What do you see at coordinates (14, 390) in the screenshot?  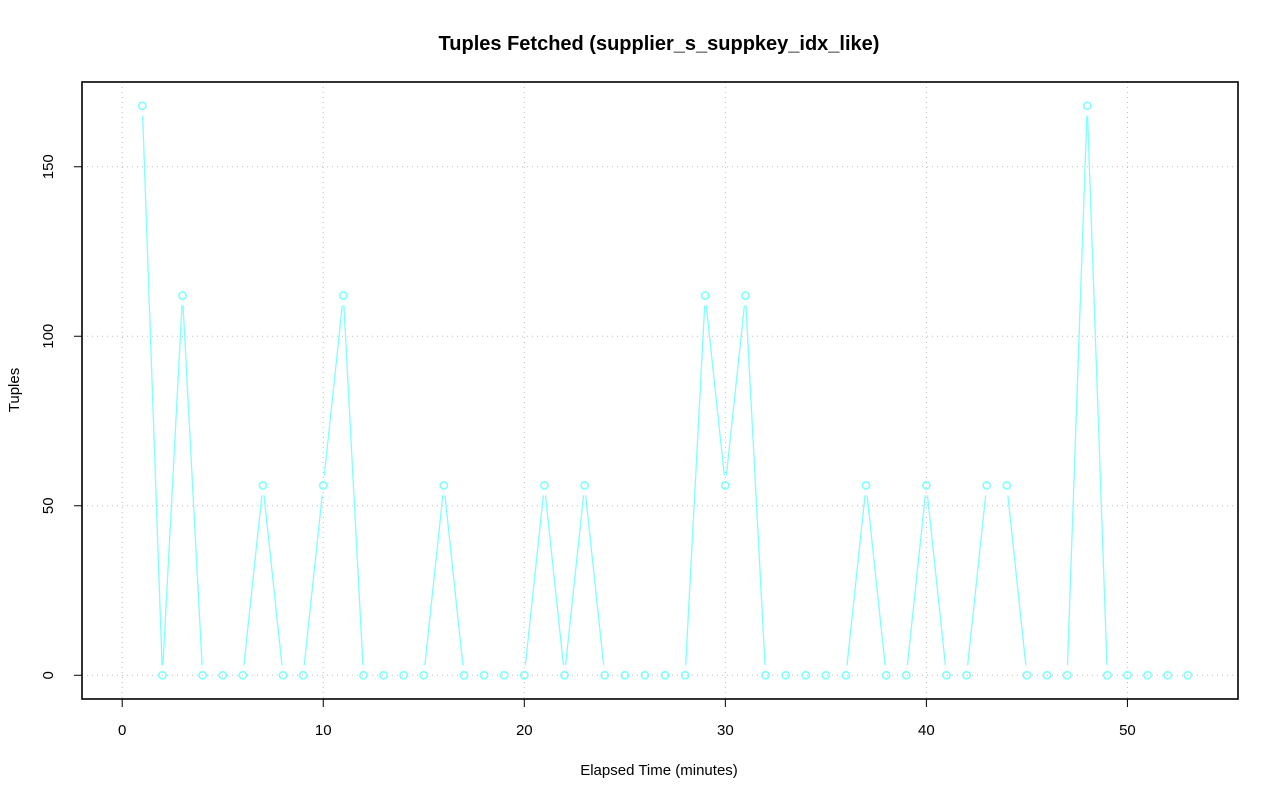 I see `y-axis-label: Tuples` at bounding box center [14, 390].